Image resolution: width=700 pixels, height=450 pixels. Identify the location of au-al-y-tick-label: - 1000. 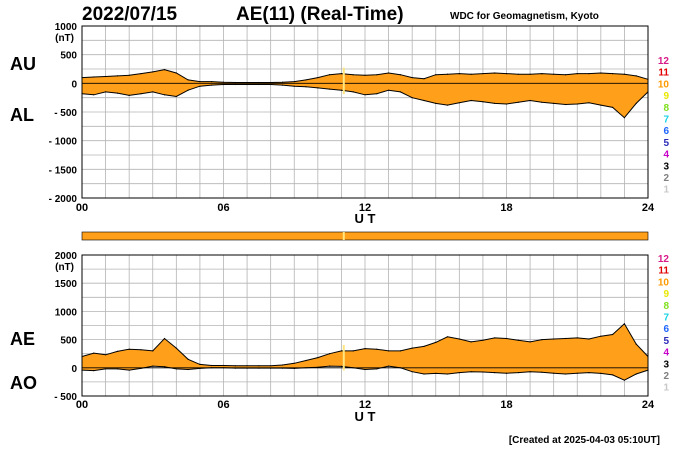
(63, 142).